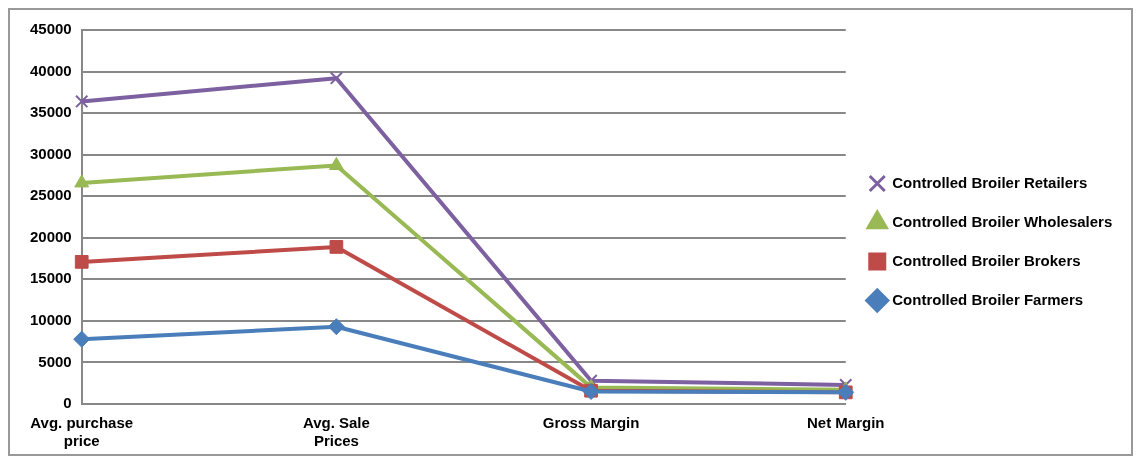  I want to click on x-tick-label: Avg. purchase price, so click(82, 432).